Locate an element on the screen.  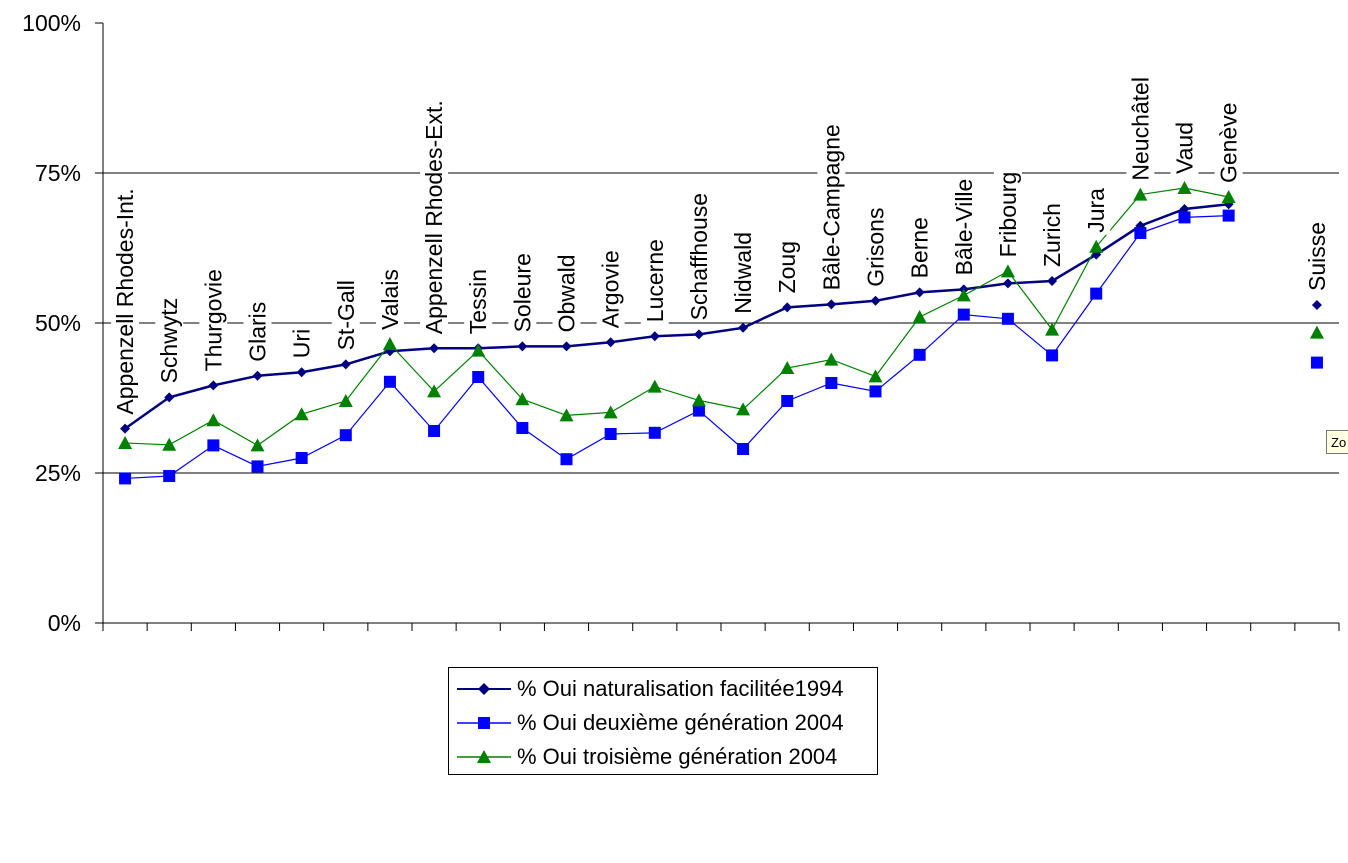
category-label: Valais is located at coordinates (390, 299).